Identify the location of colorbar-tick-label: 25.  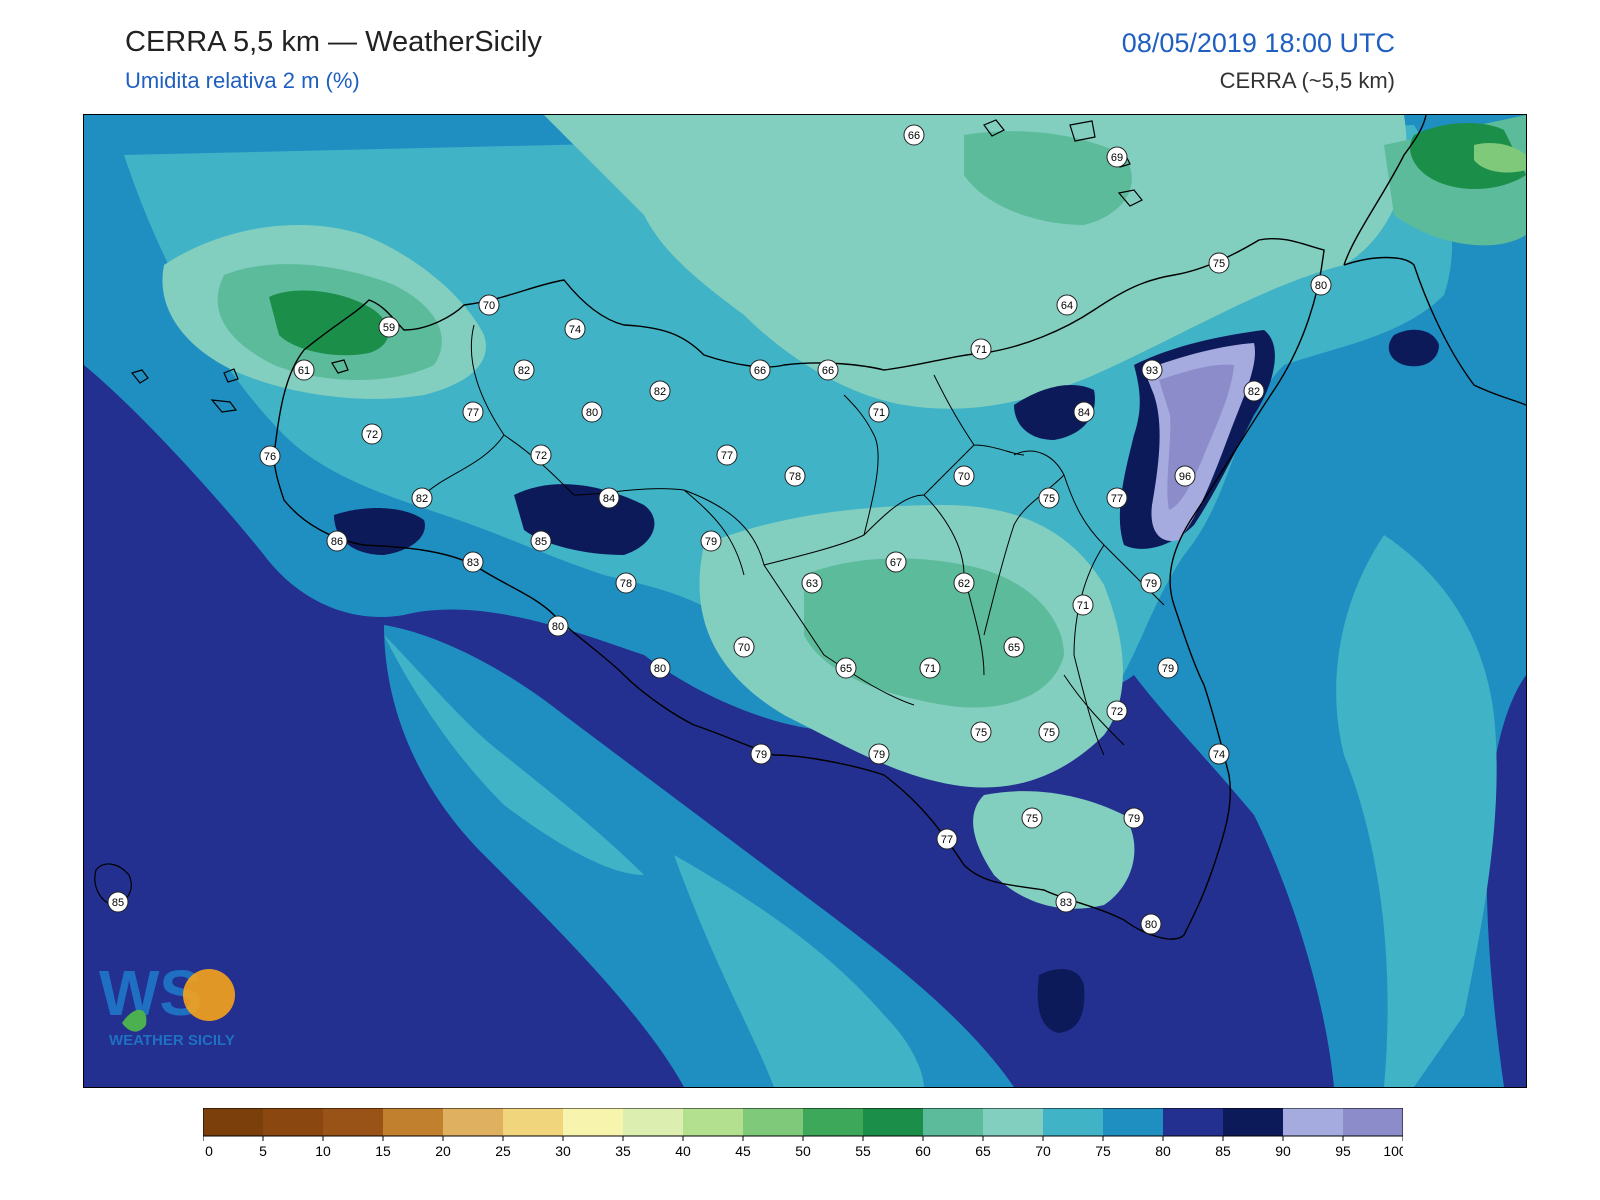
(503, 1151).